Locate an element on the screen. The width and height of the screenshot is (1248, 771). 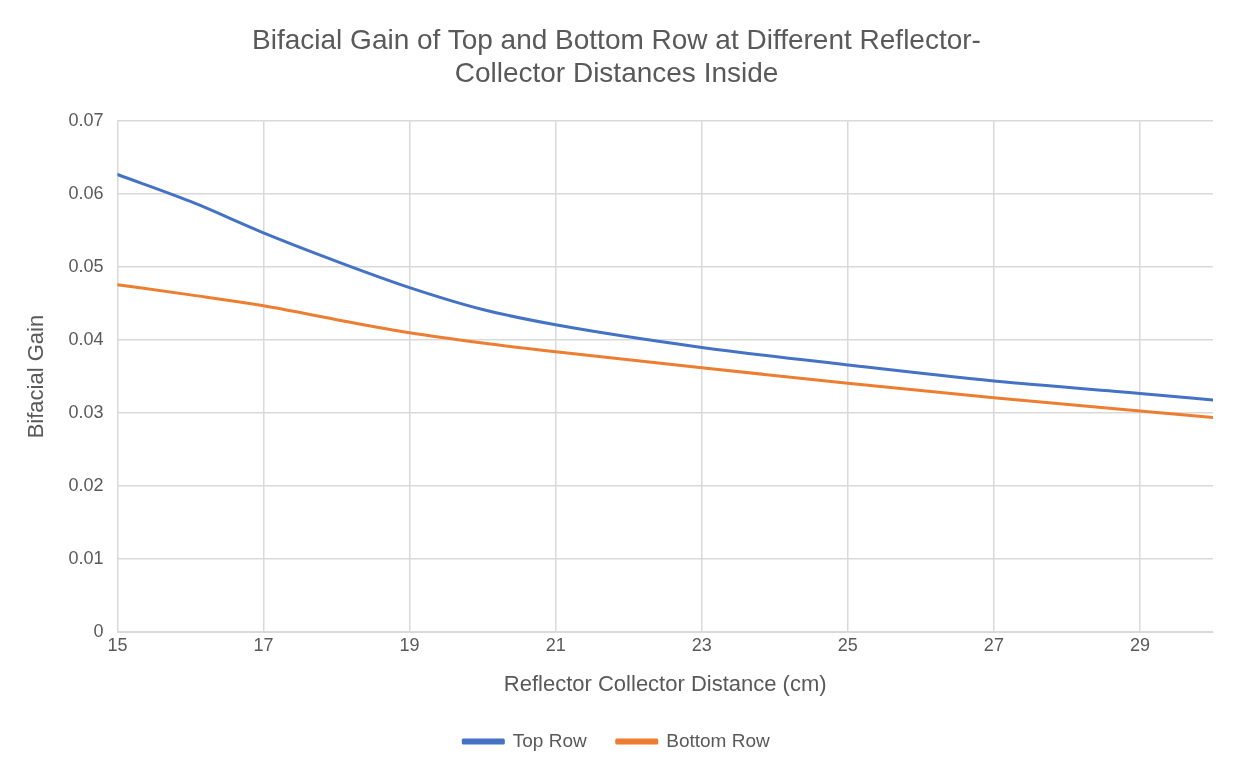
legend-label: Top Row is located at coordinates (549, 740).